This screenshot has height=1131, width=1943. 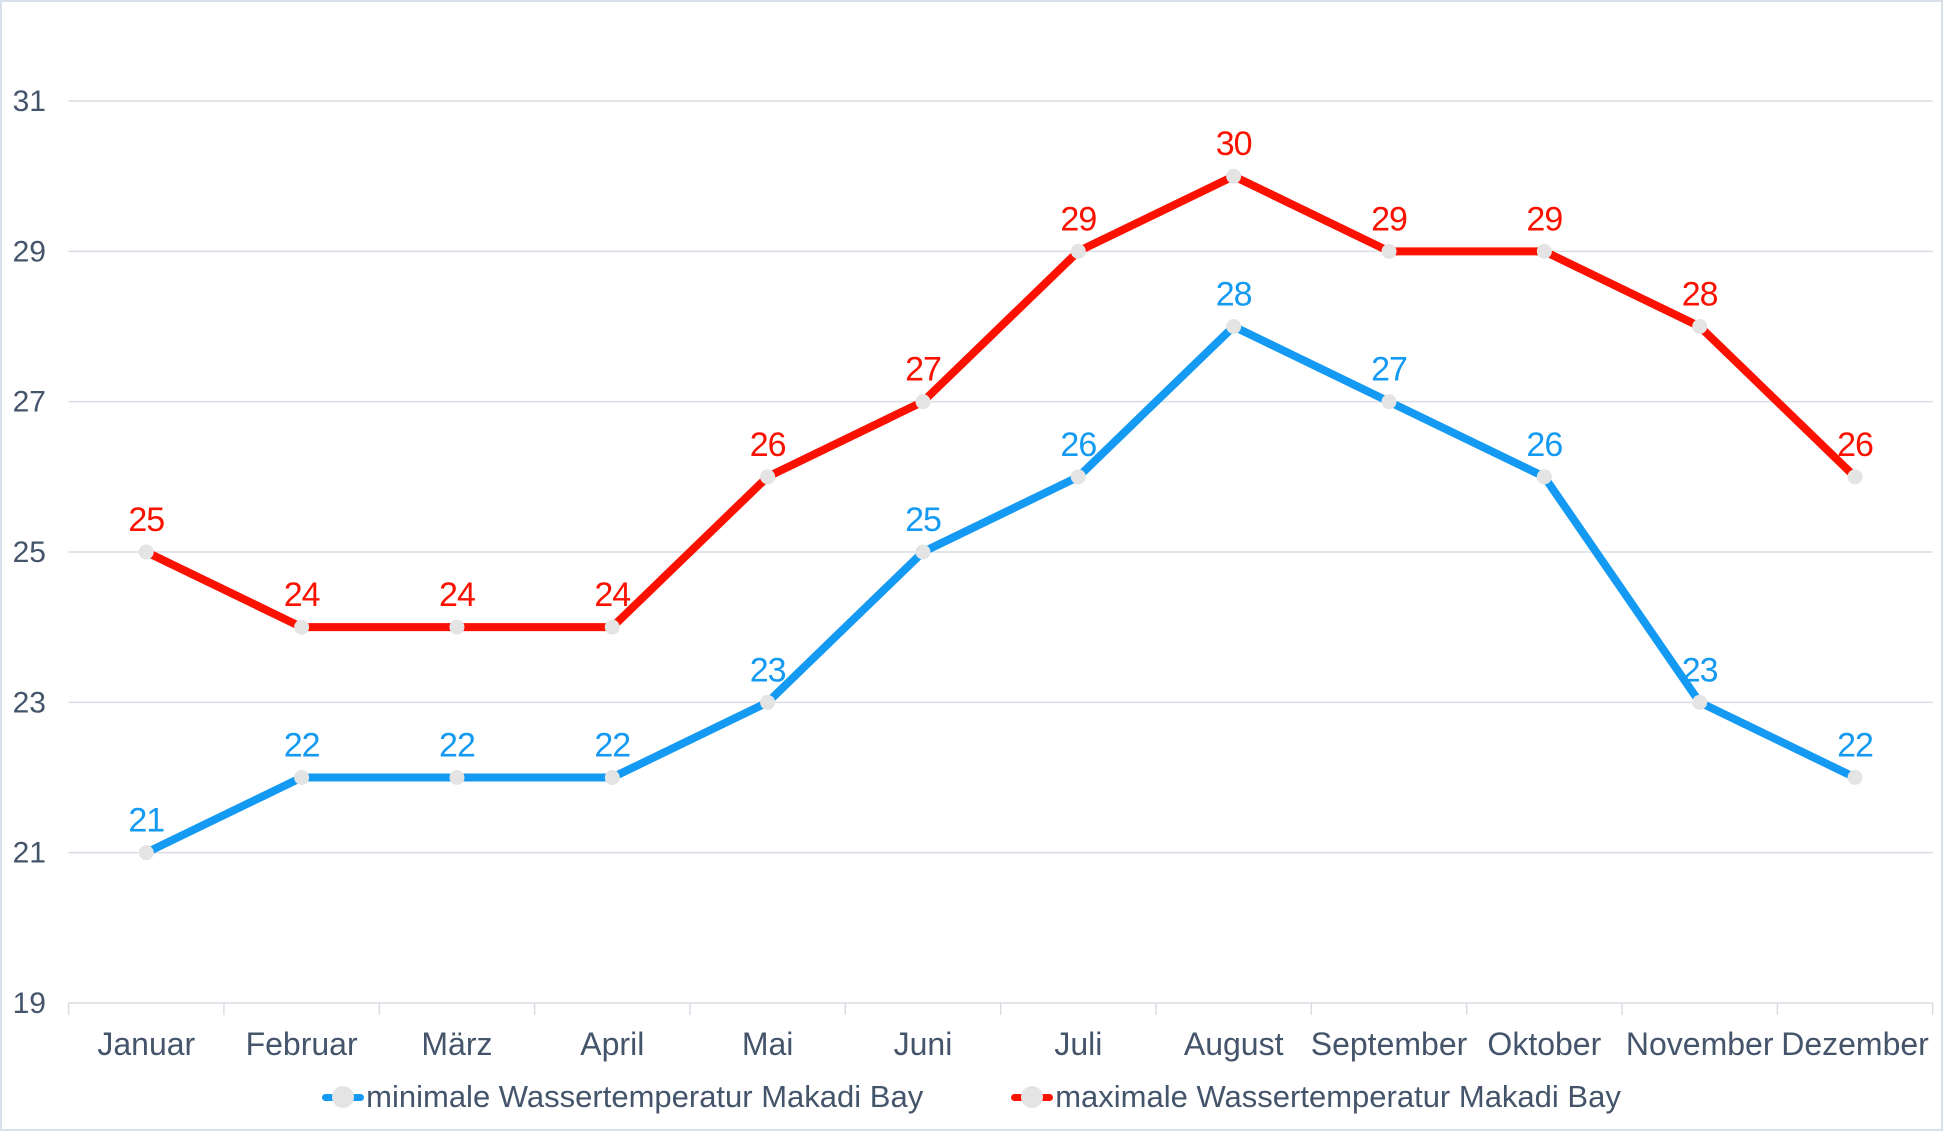 What do you see at coordinates (302, 1044) in the screenshot?
I see `x-axis-label: Februar` at bounding box center [302, 1044].